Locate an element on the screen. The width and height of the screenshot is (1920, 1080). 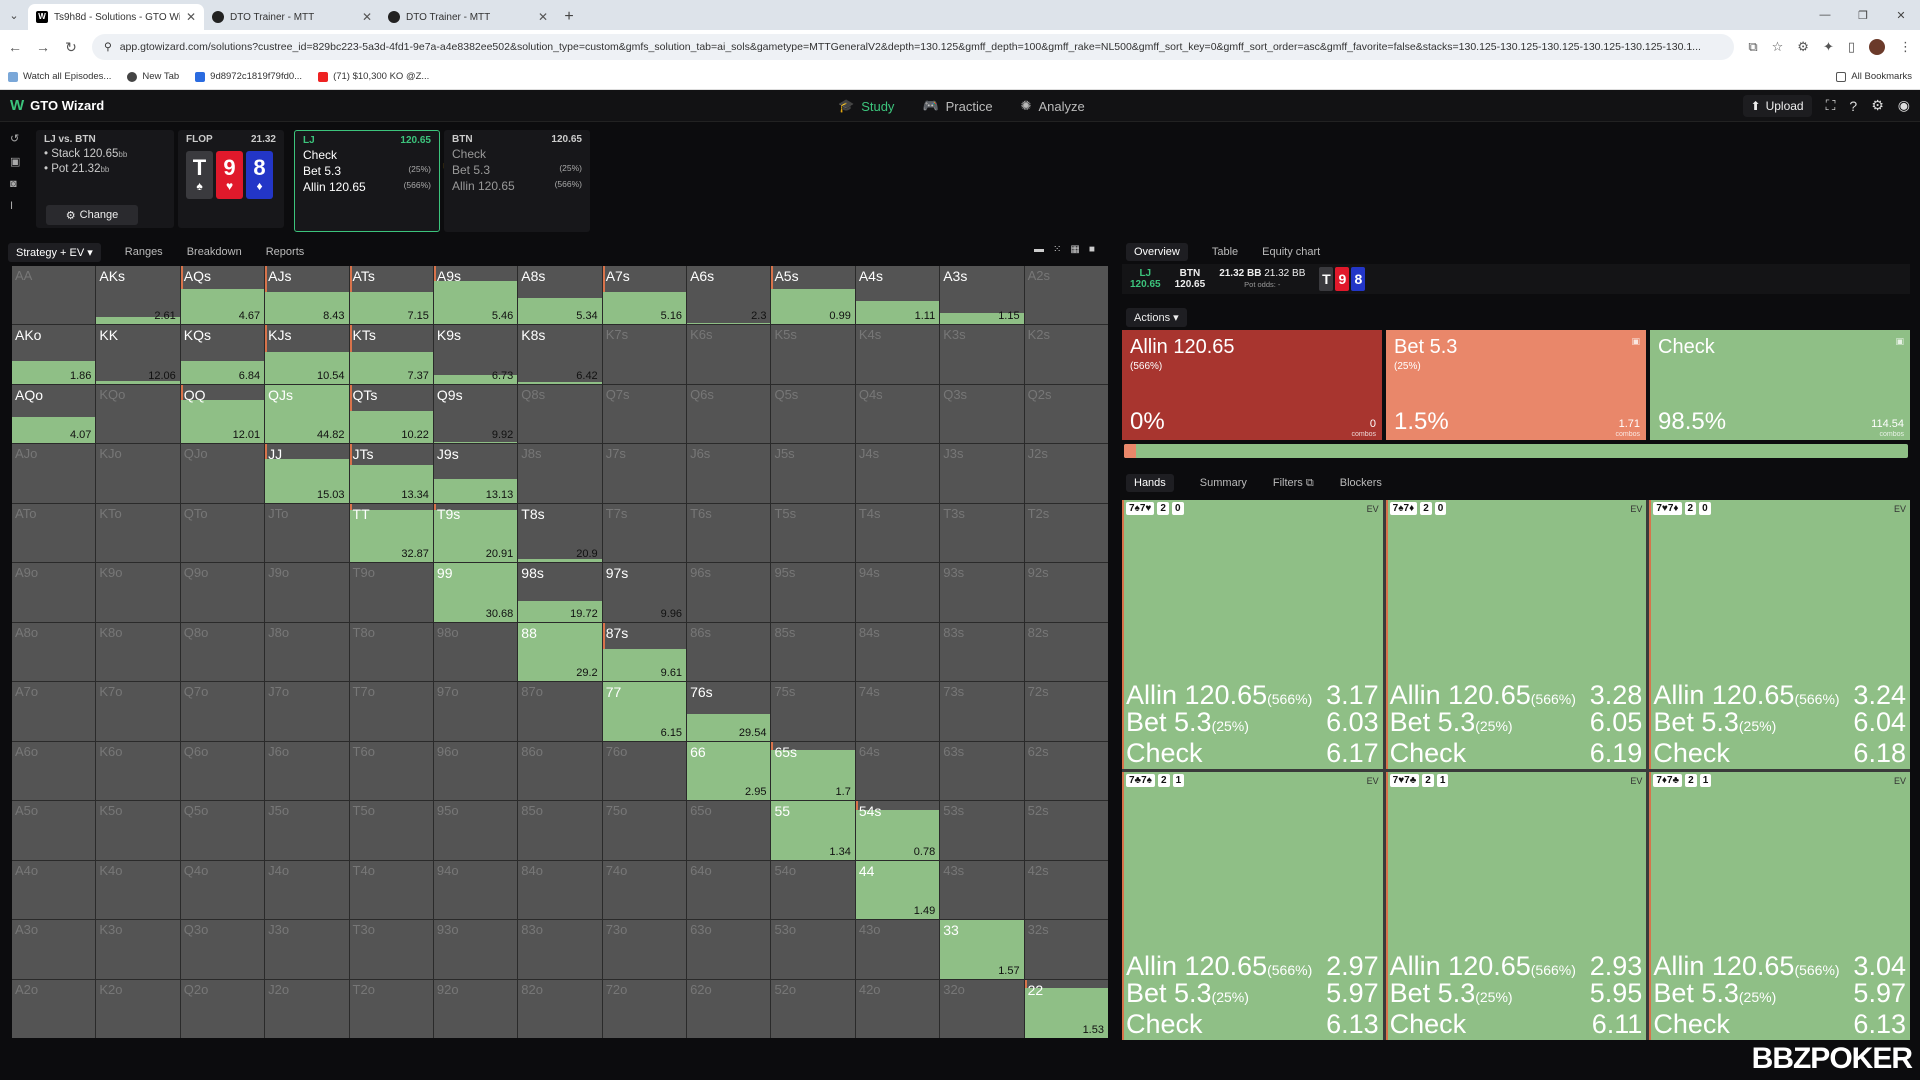
matrix-cell: 94o is located at coordinates (475, 890).